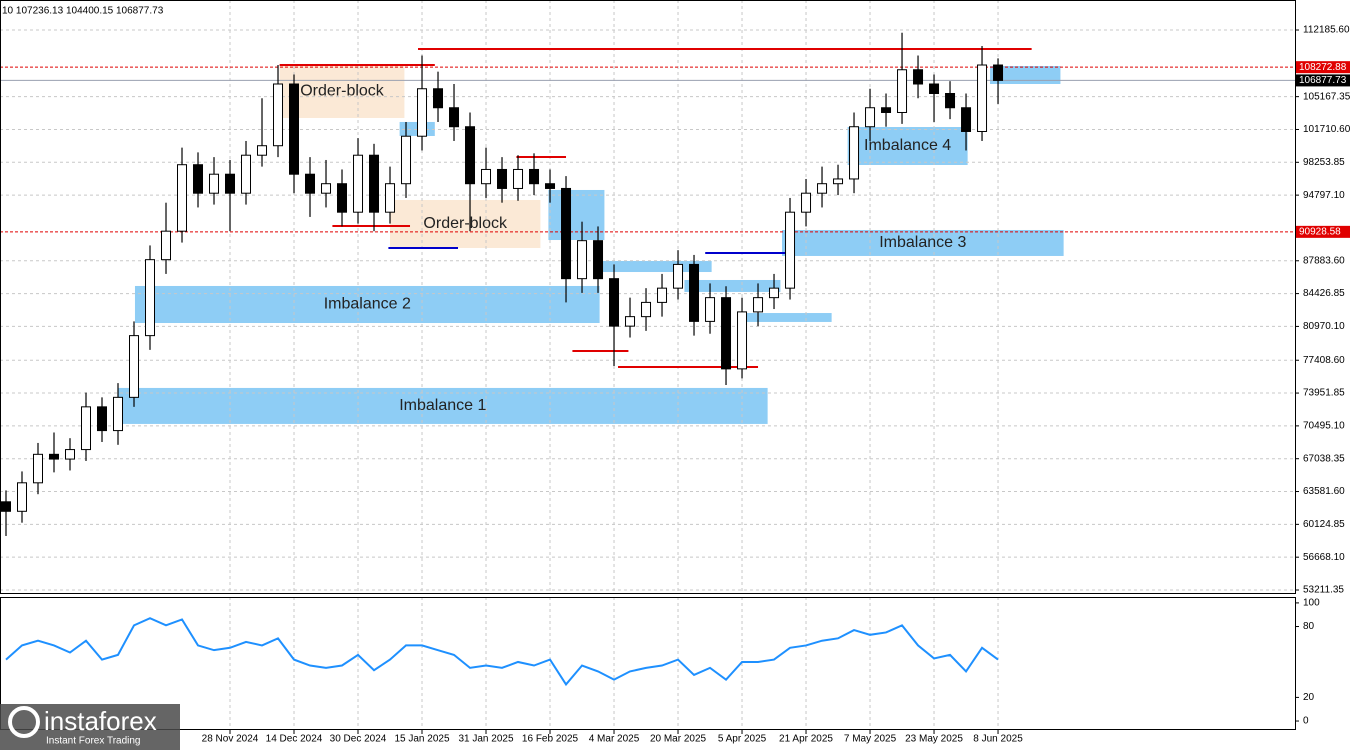 The height and width of the screenshot is (750, 1350). Describe the element at coordinates (1324, 393) in the screenshot. I see `y-tick-label: 73951.85` at that location.